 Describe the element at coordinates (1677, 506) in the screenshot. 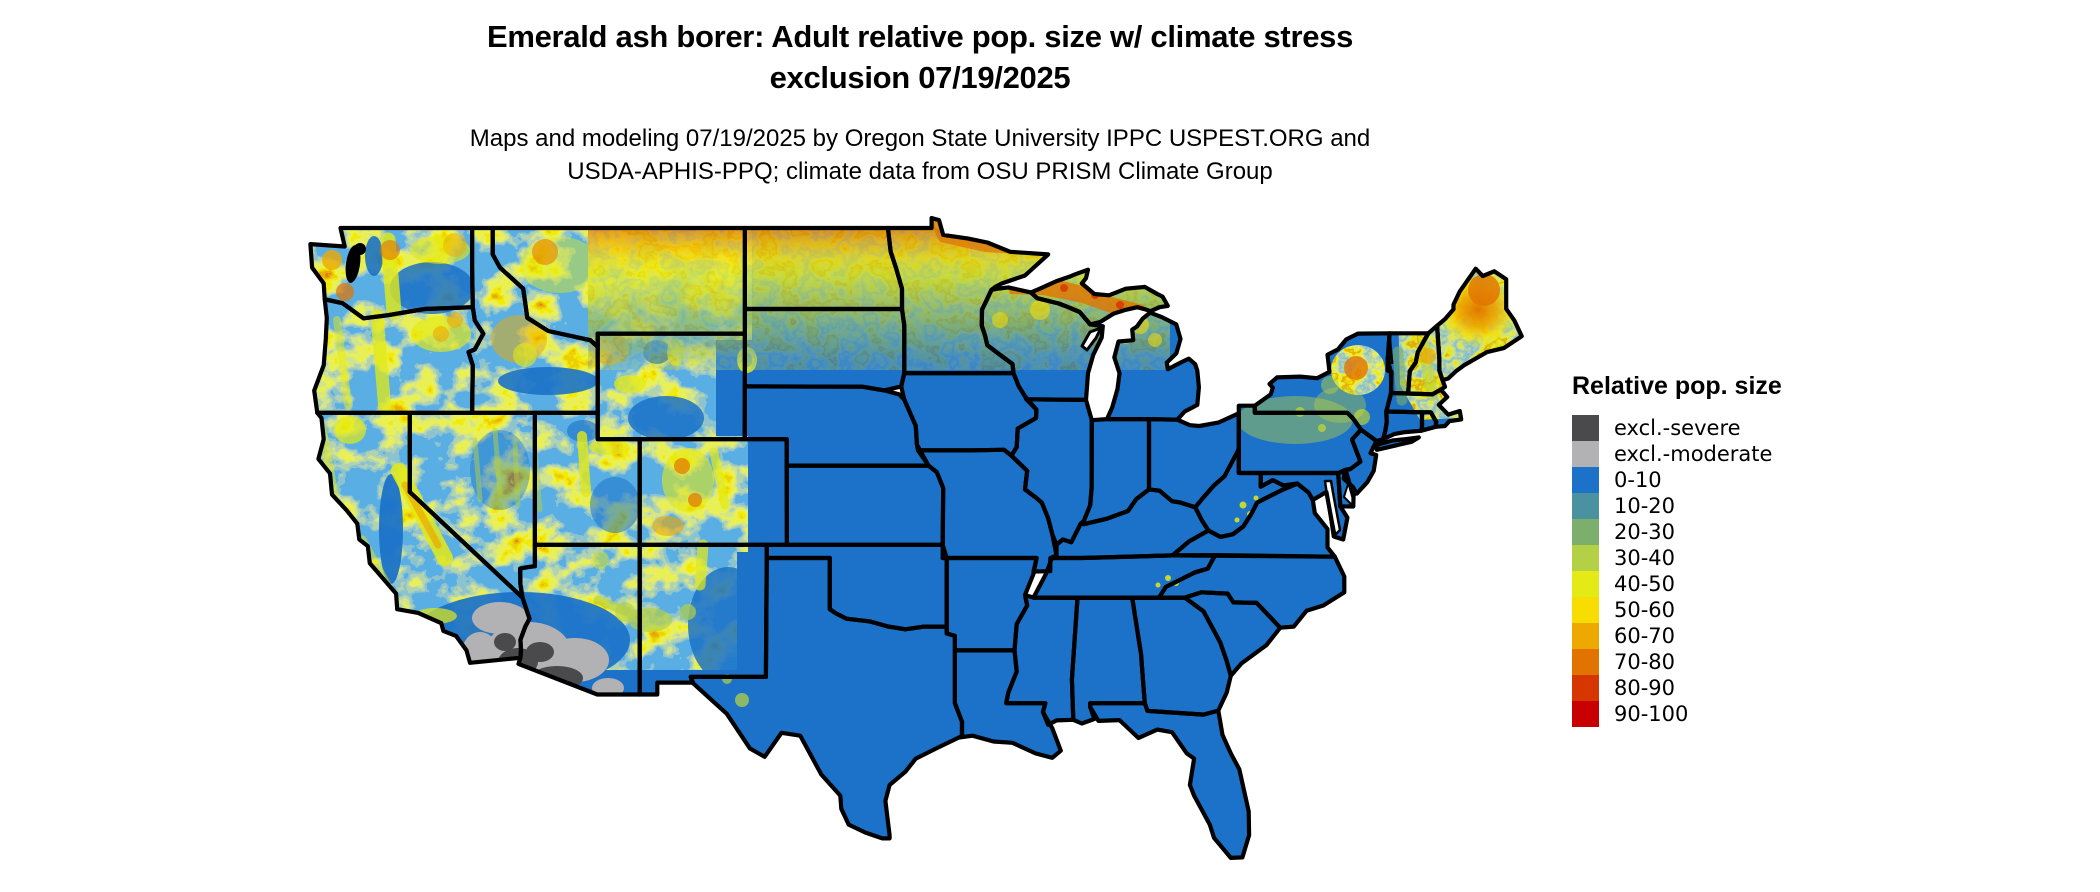

I see `legend-item: 10-20` at that location.